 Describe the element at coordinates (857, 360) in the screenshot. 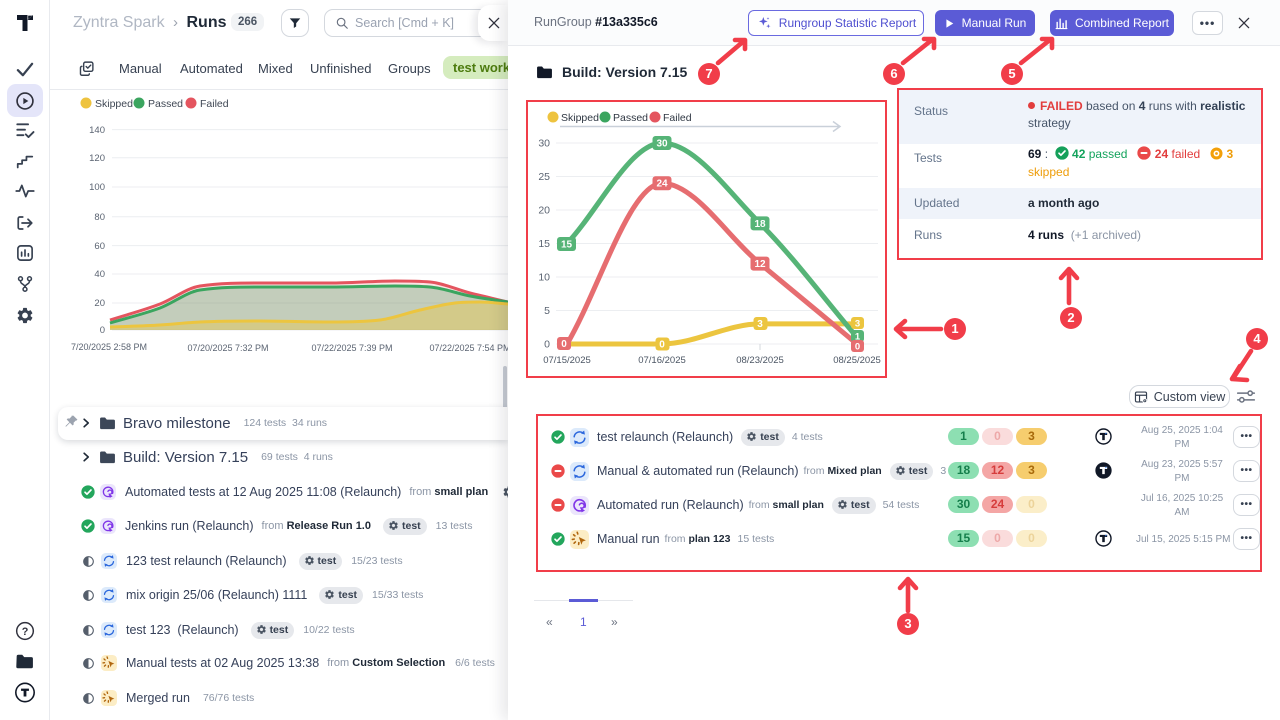

I see `svg-text: 08/25/2025` at that location.